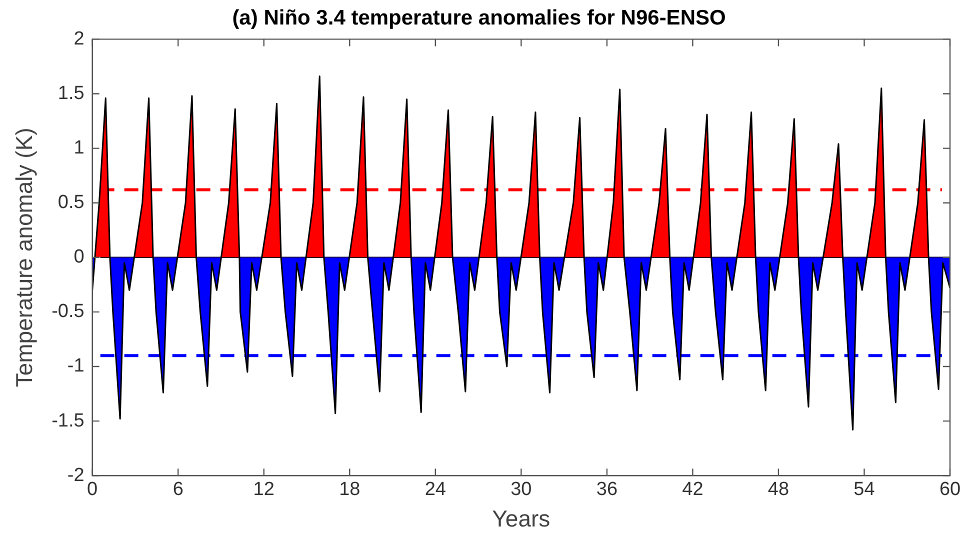 The image size is (968, 542). Describe the element at coordinates (79, 148) in the screenshot. I see `y-tick-label: 1` at that location.